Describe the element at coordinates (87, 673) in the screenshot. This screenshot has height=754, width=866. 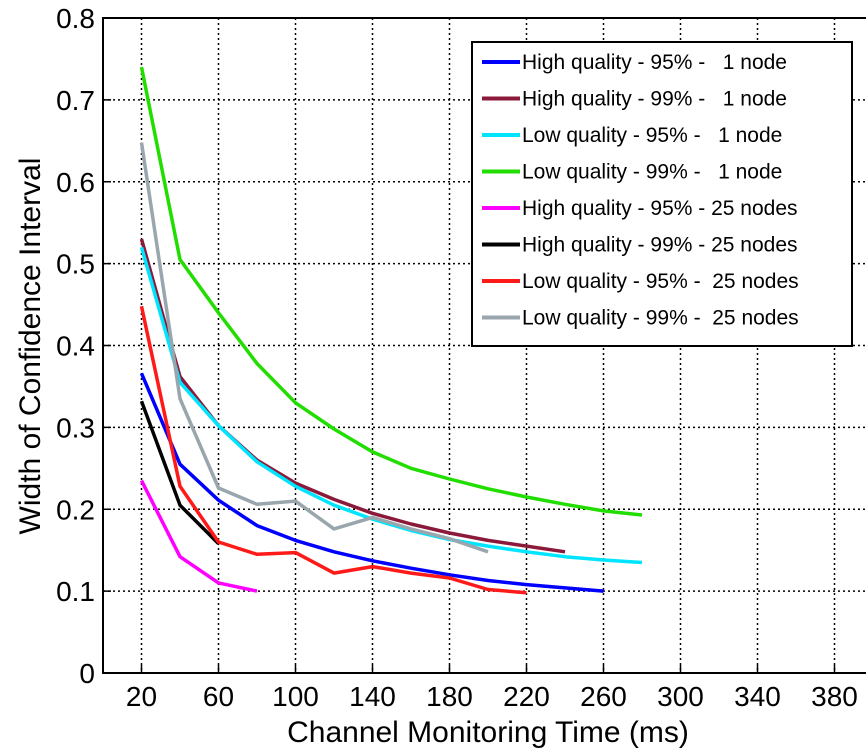
I see `y-tick-label: 0` at that location.